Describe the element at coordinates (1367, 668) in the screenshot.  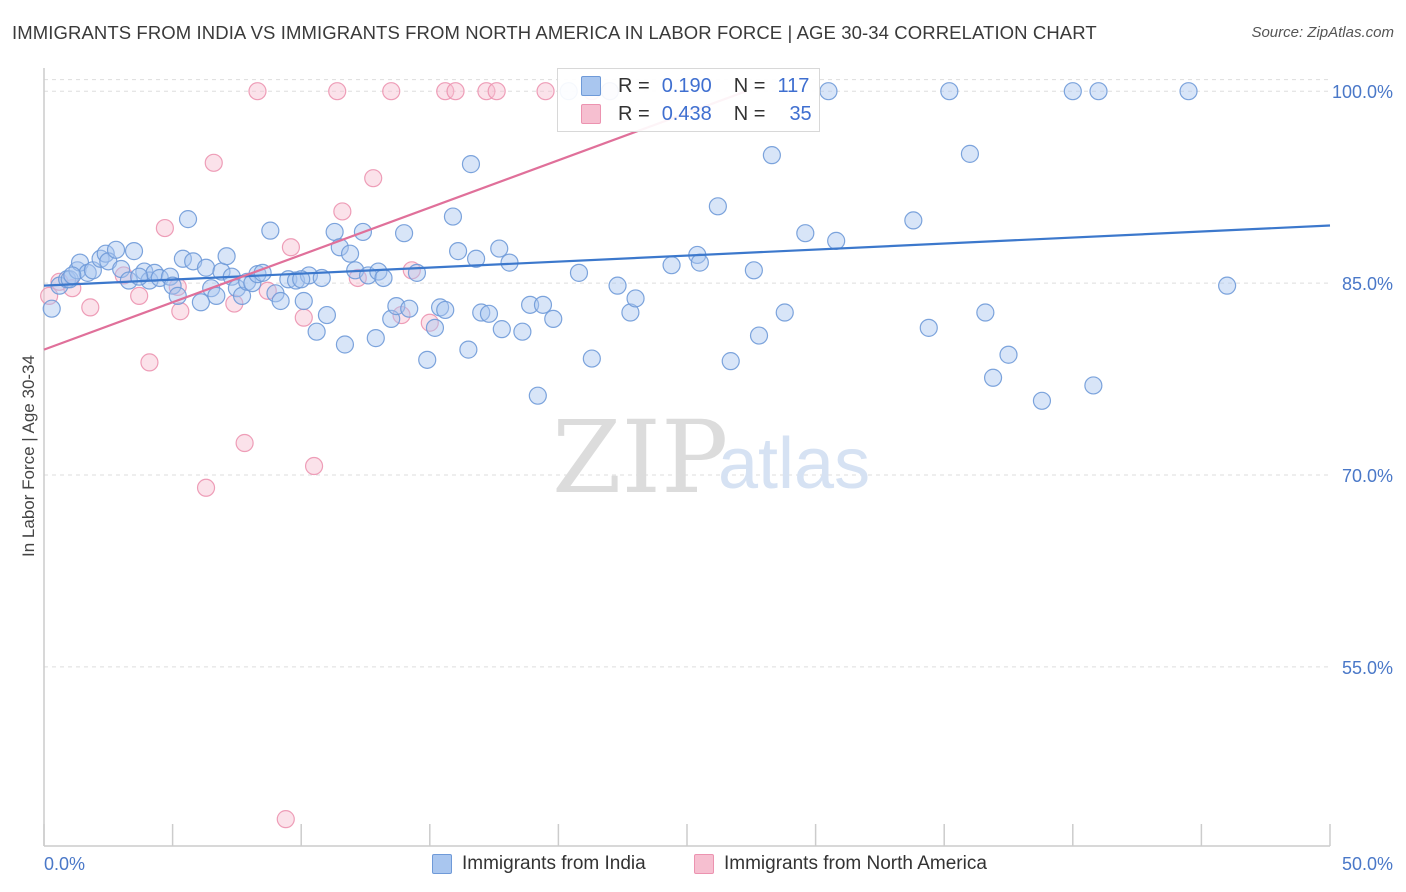
I see `y-tick-label: 55.0%` at that location.